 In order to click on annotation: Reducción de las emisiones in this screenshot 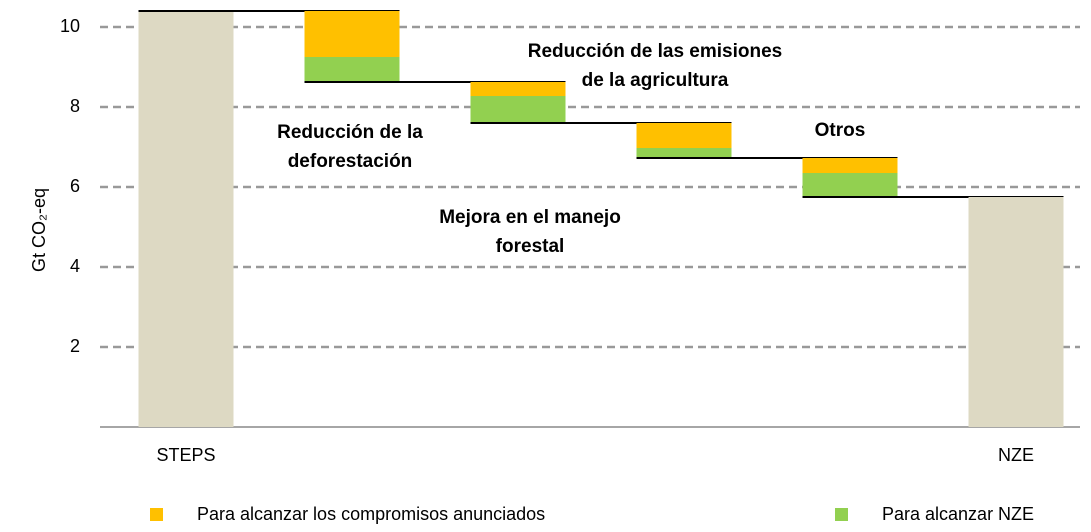, I will do `click(655, 51)`.